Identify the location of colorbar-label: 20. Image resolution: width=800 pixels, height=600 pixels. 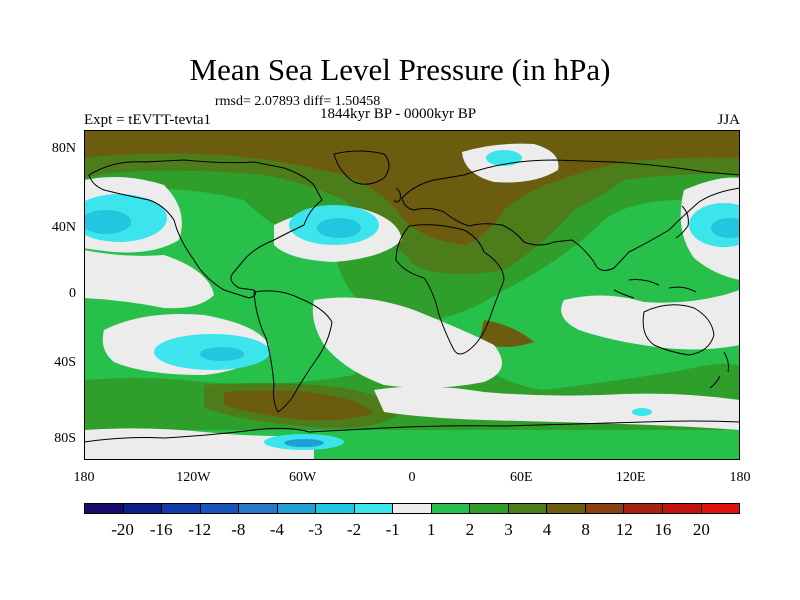
(701, 529).